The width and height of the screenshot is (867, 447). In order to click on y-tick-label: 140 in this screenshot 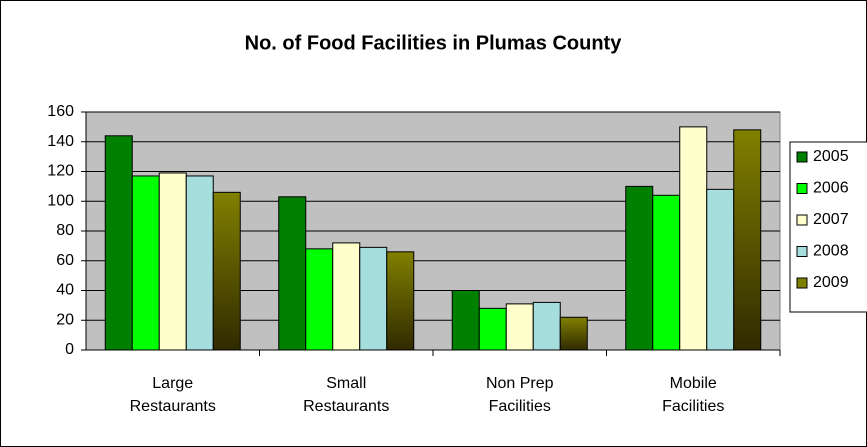, I will do `click(60, 141)`.